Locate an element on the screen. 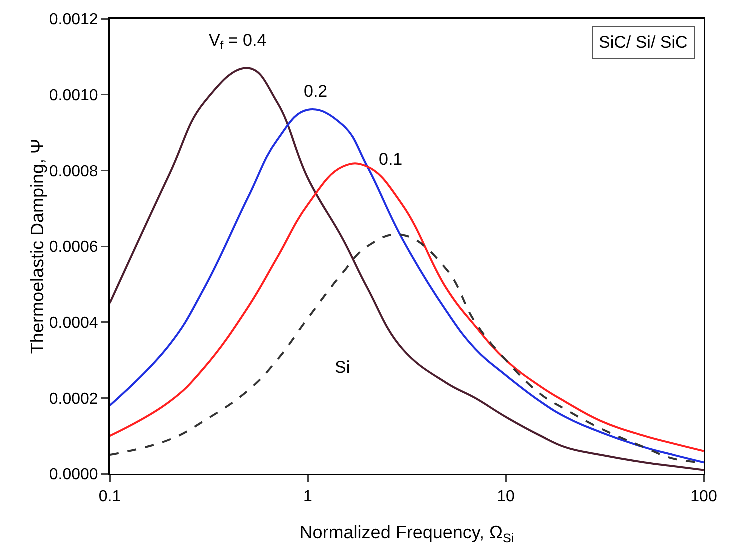 The image size is (729, 554). series-label: V$_{f}$ = 0.4 is located at coordinates (238, 42).